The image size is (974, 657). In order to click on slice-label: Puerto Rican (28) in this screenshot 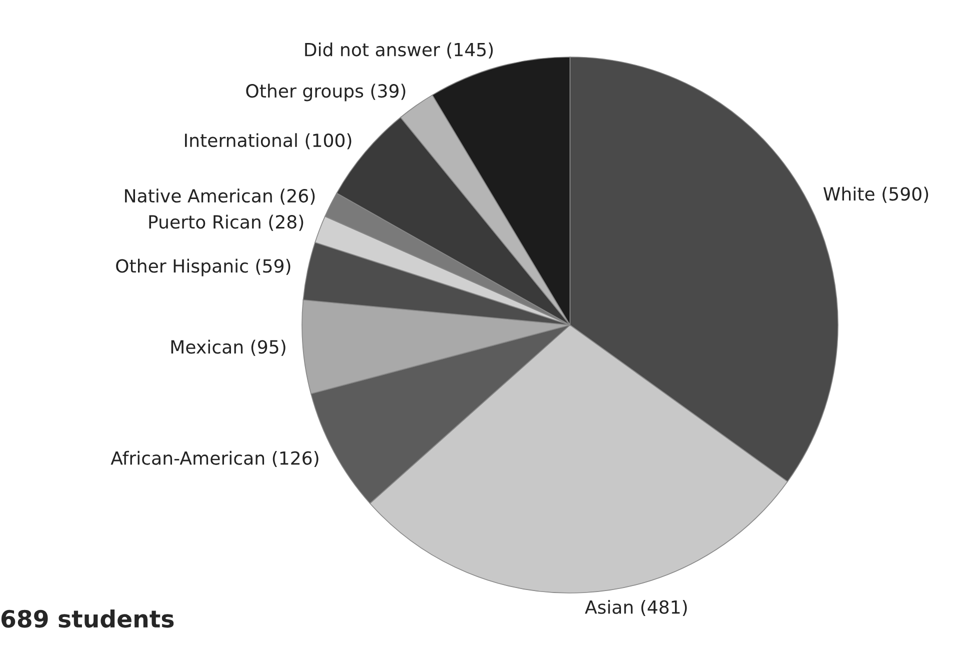, I will do `click(226, 222)`.